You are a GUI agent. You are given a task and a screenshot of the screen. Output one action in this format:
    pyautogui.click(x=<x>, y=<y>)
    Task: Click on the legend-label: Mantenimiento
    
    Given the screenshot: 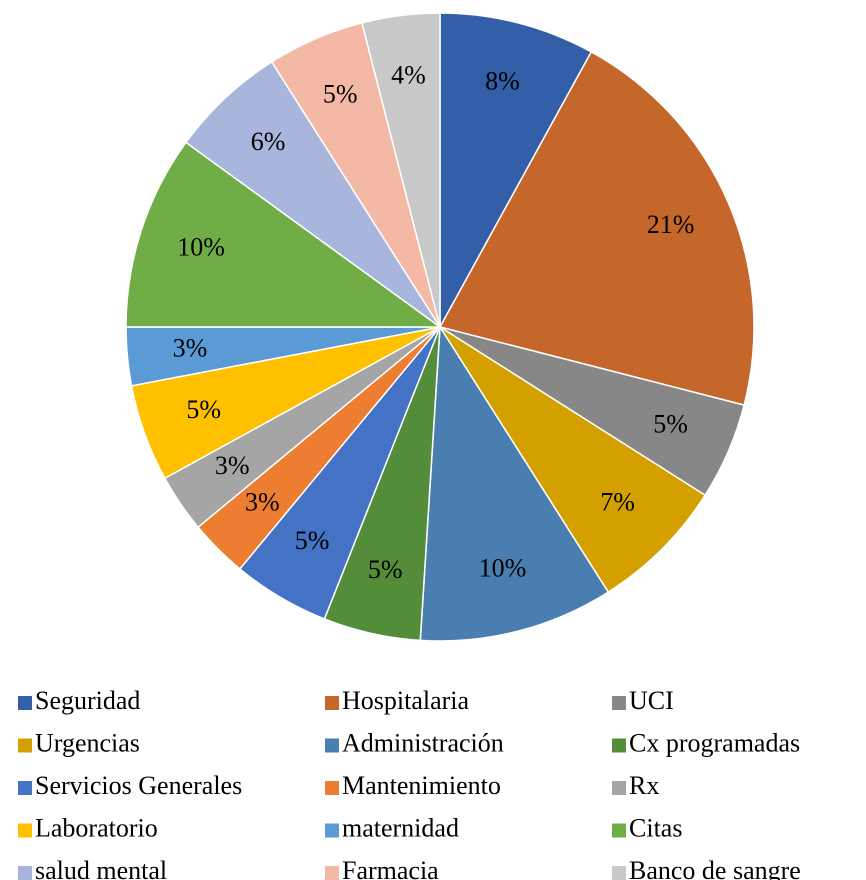 What is the action you would take?
    pyautogui.click(x=421, y=785)
    